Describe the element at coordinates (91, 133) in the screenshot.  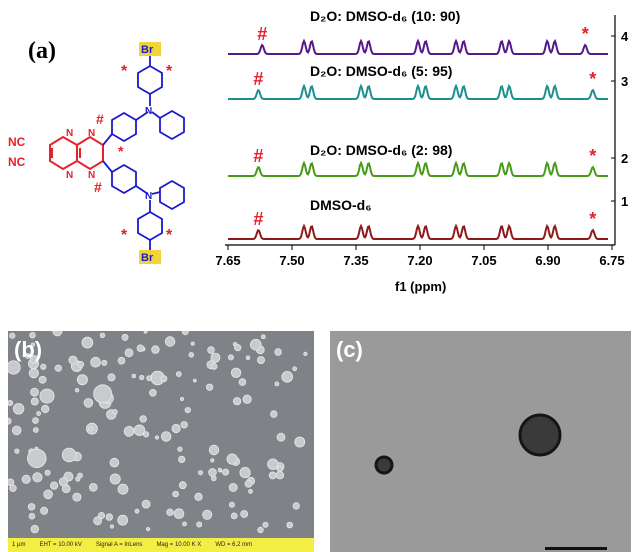
I see `pyrazine-n-top2: N` at that location.